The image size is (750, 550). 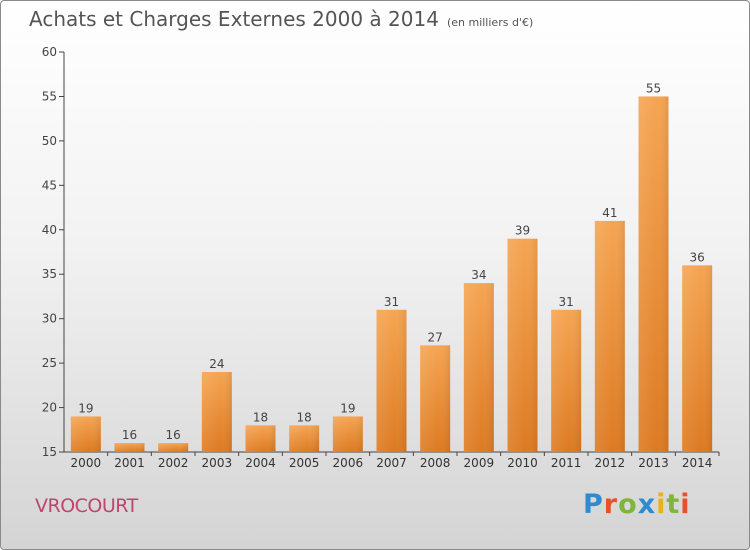 What do you see at coordinates (49, 96) in the screenshot?
I see `y-tick-label: 55` at bounding box center [49, 96].